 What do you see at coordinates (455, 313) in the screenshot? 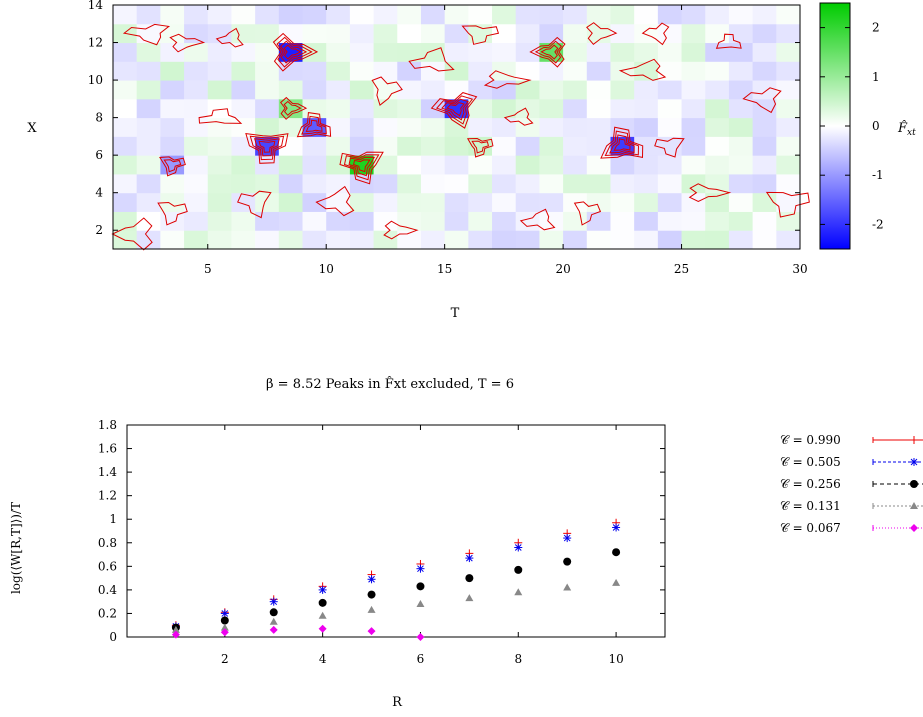
I see `heatmap-x-label: T` at bounding box center [455, 313].